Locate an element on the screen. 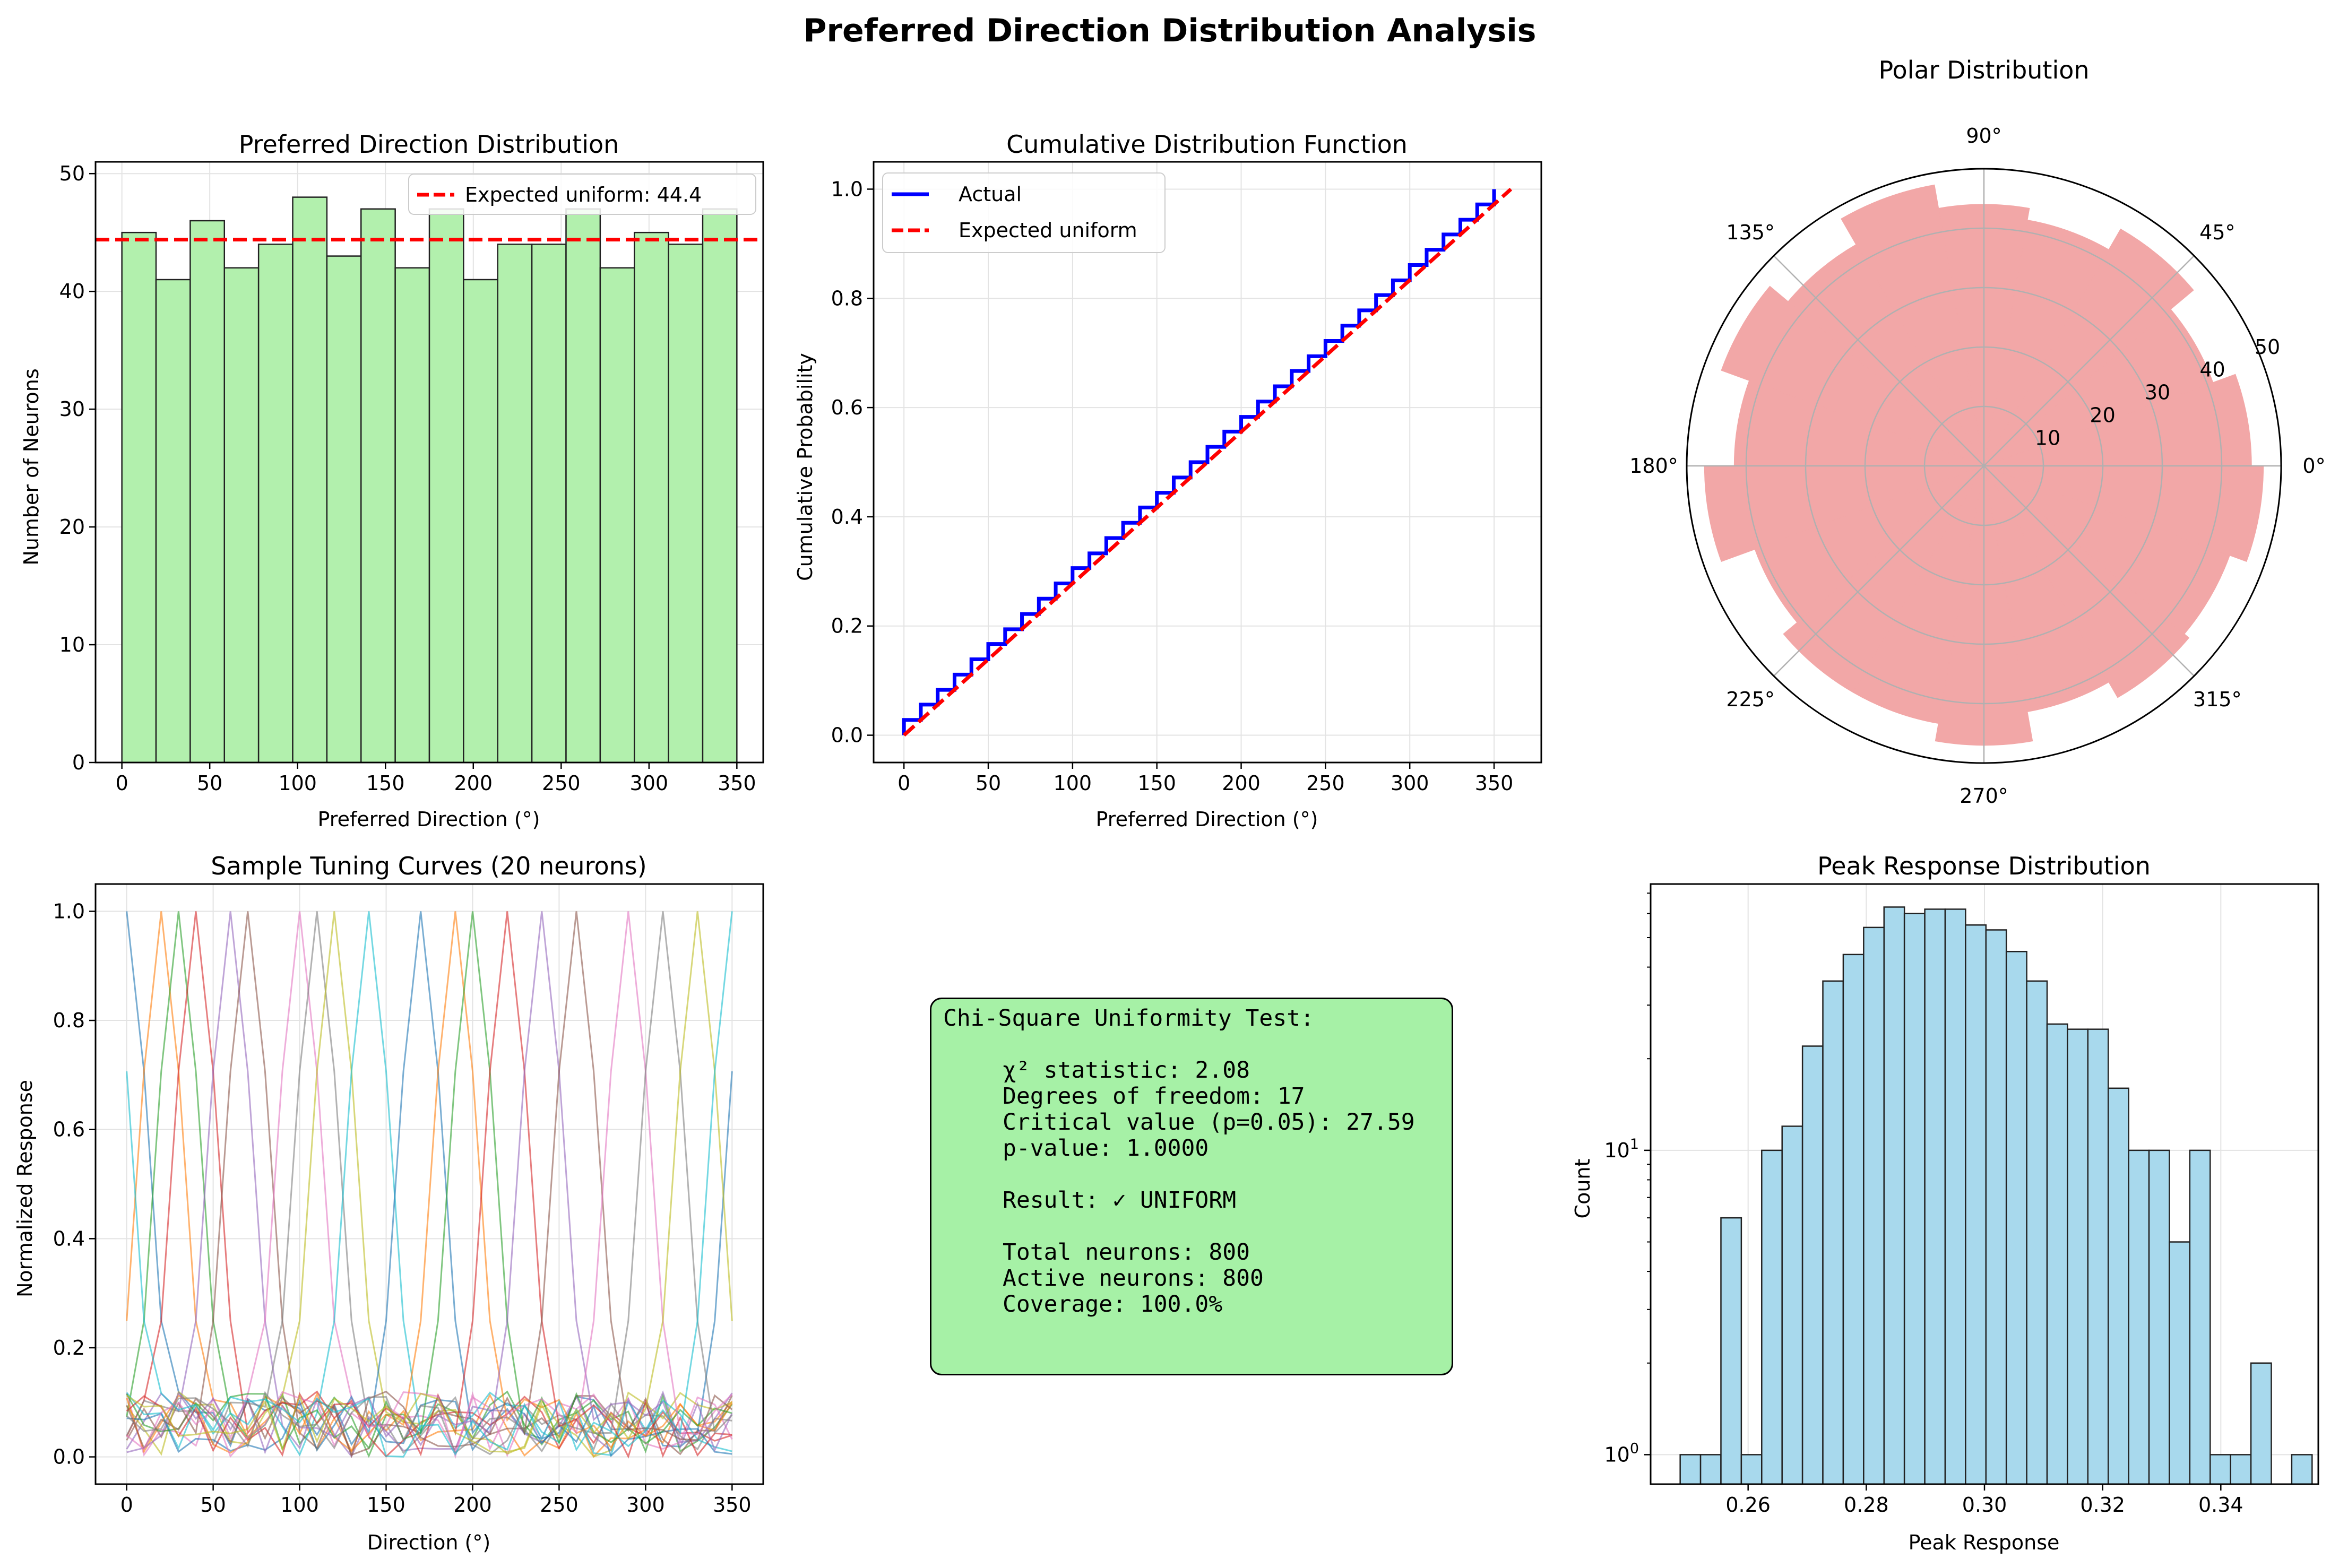 The height and width of the screenshot is (1568, 2339). polar-r-label: 50 is located at coordinates (2267, 347).